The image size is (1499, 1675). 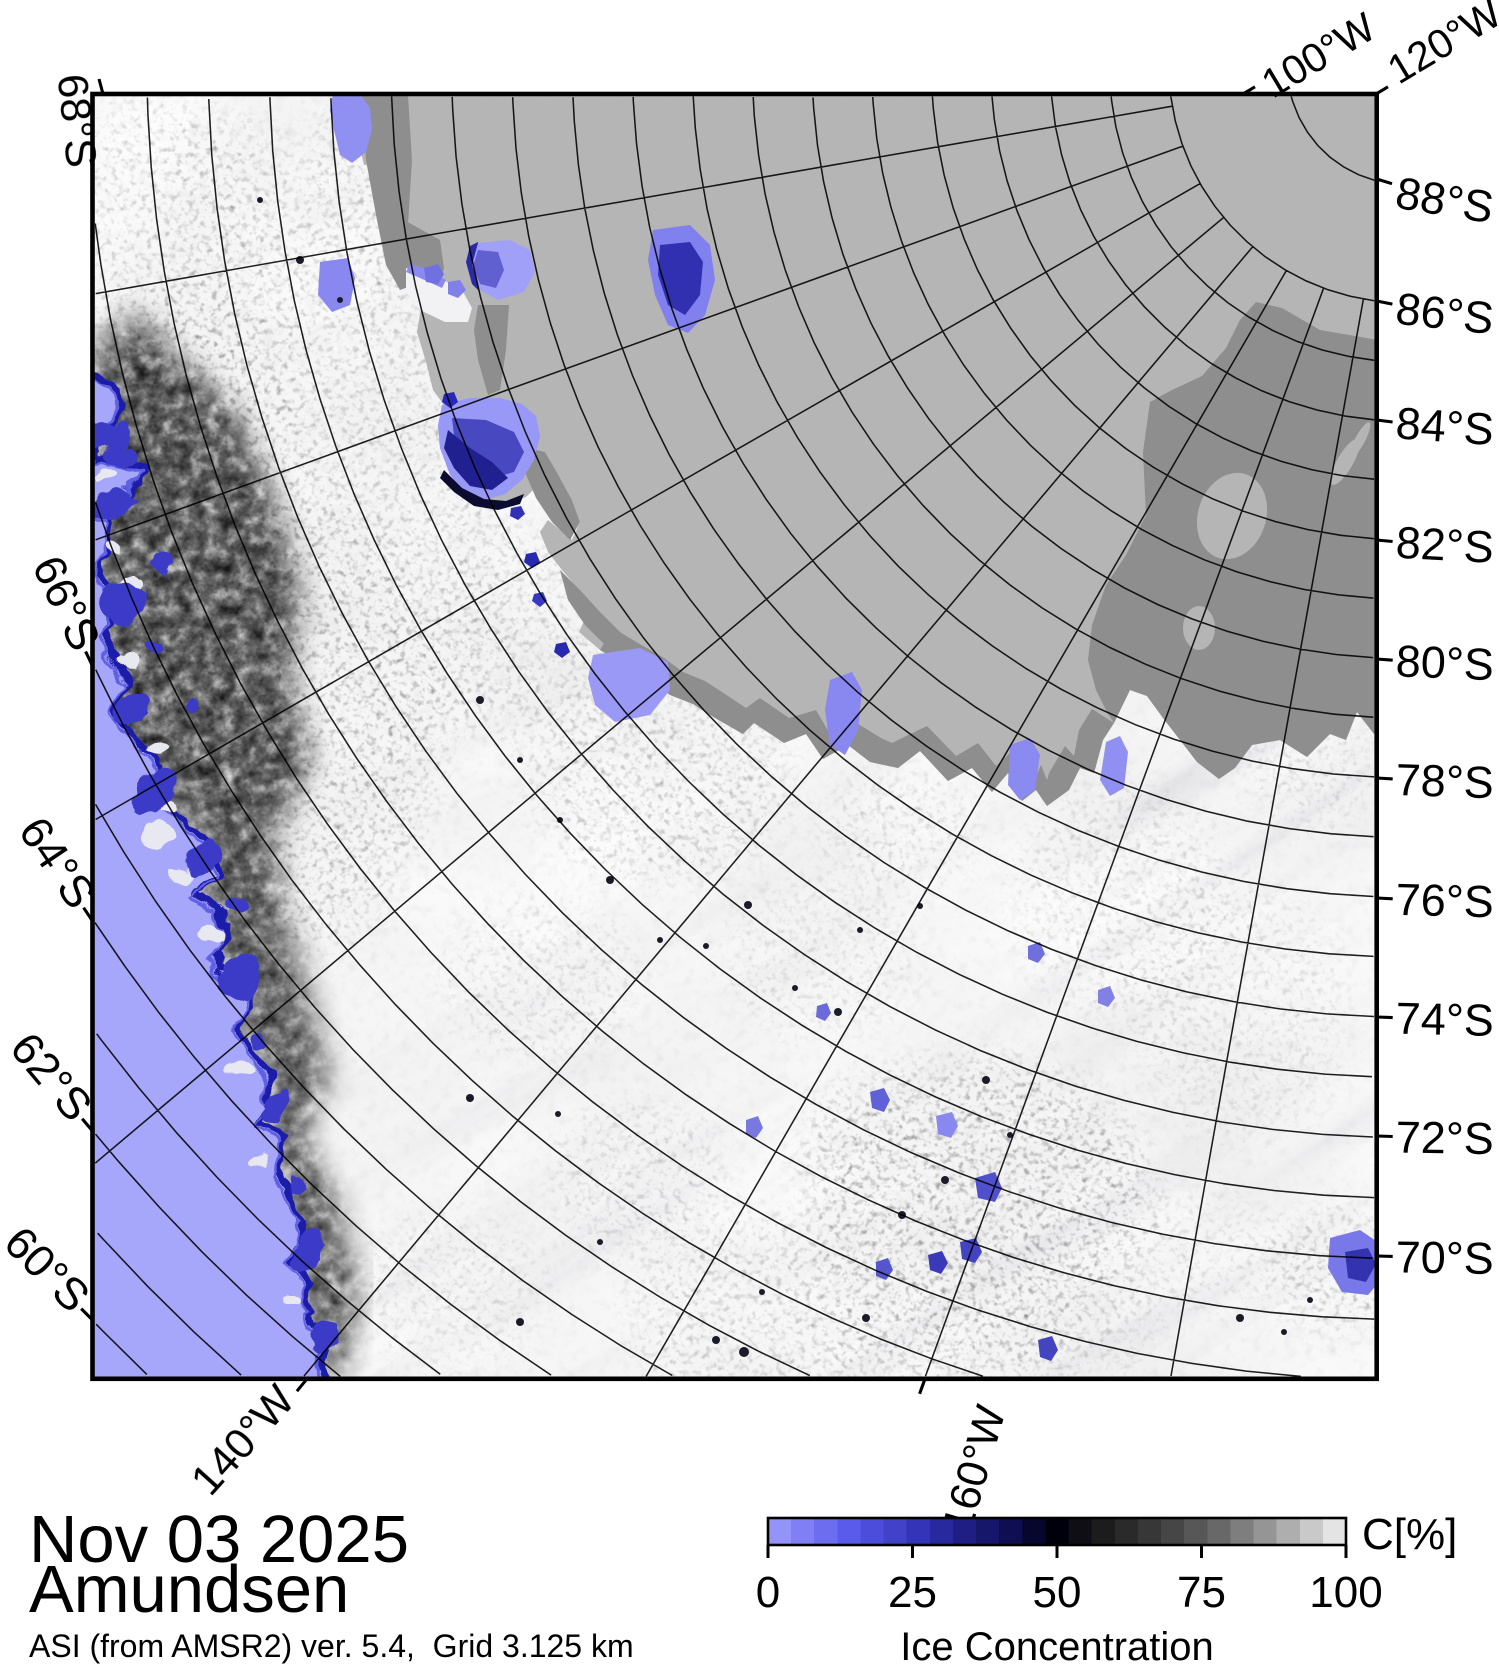 What do you see at coordinates (768, 1592) in the screenshot?
I see `svg-text: 0` at bounding box center [768, 1592].